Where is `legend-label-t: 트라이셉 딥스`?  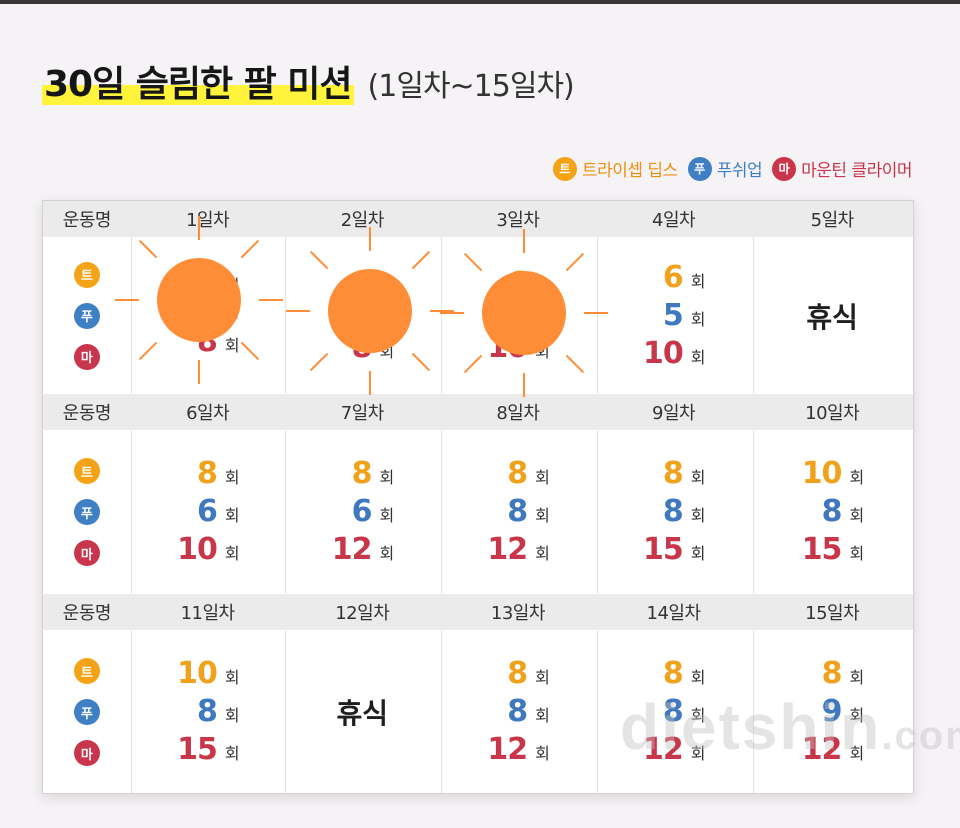
legend-label-t: 트라이셉 딥스 is located at coordinates (629, 171).